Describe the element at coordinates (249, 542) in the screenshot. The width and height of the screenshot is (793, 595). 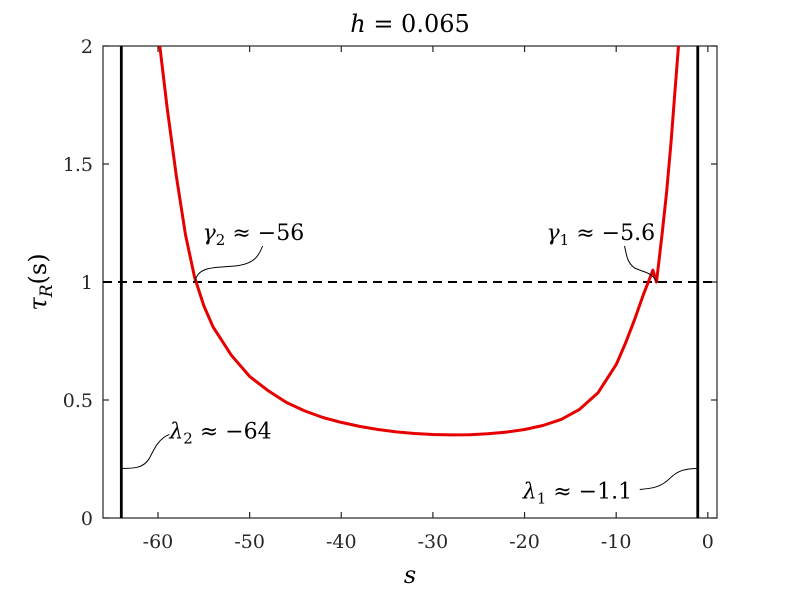
I see `x-tick-label: -50` at that location.